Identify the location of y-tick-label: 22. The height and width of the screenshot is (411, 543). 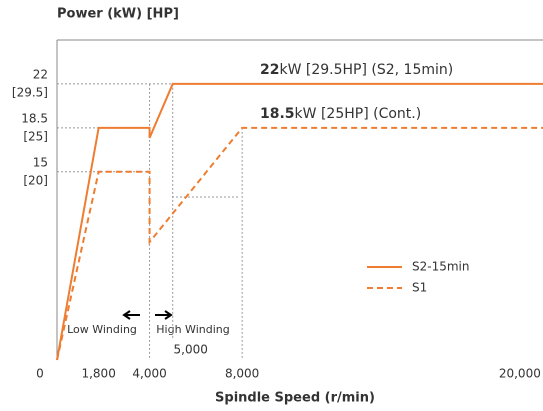
(40, 74).